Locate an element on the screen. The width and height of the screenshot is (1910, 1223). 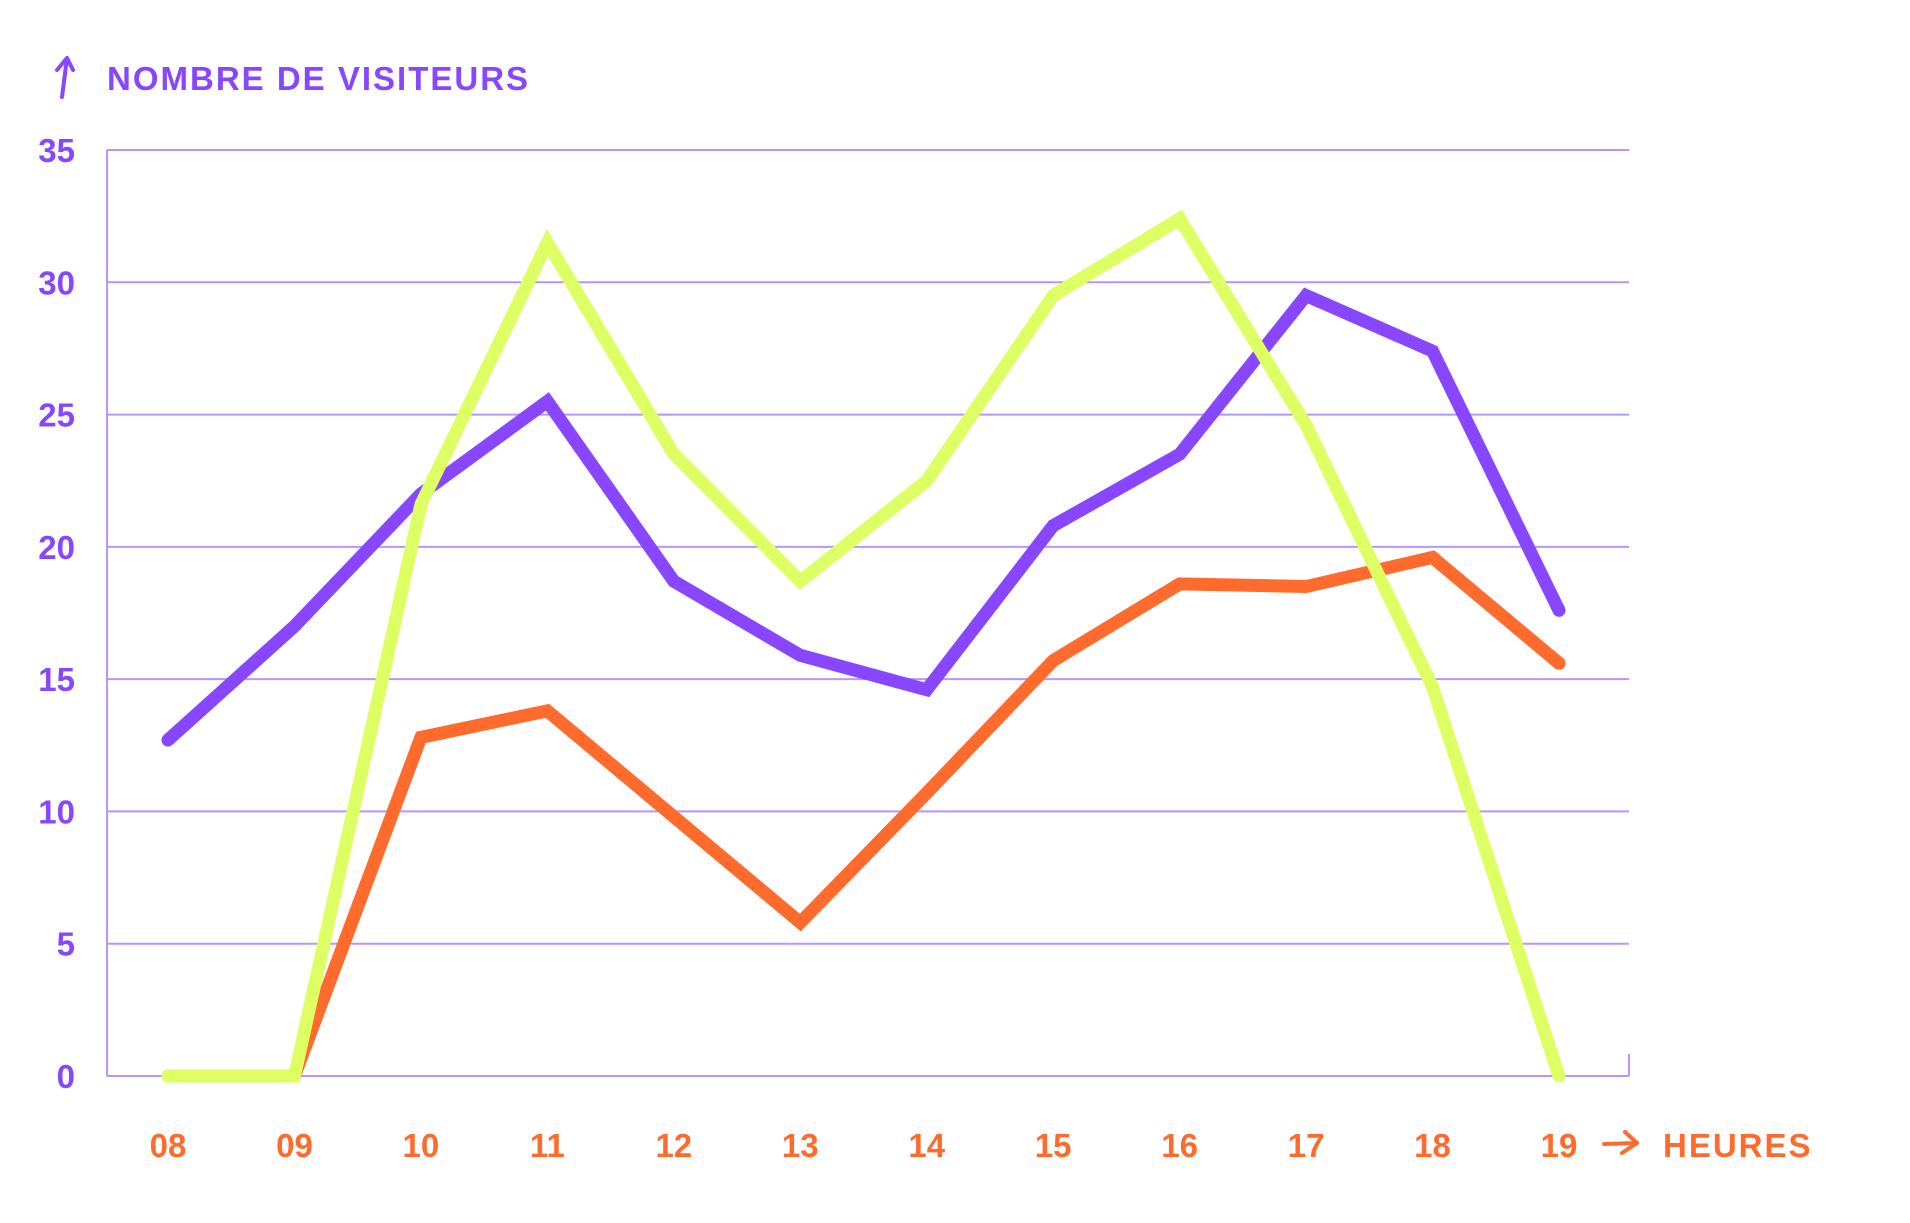
x-tick-label: 08 is located at coordinates (168, 1145).